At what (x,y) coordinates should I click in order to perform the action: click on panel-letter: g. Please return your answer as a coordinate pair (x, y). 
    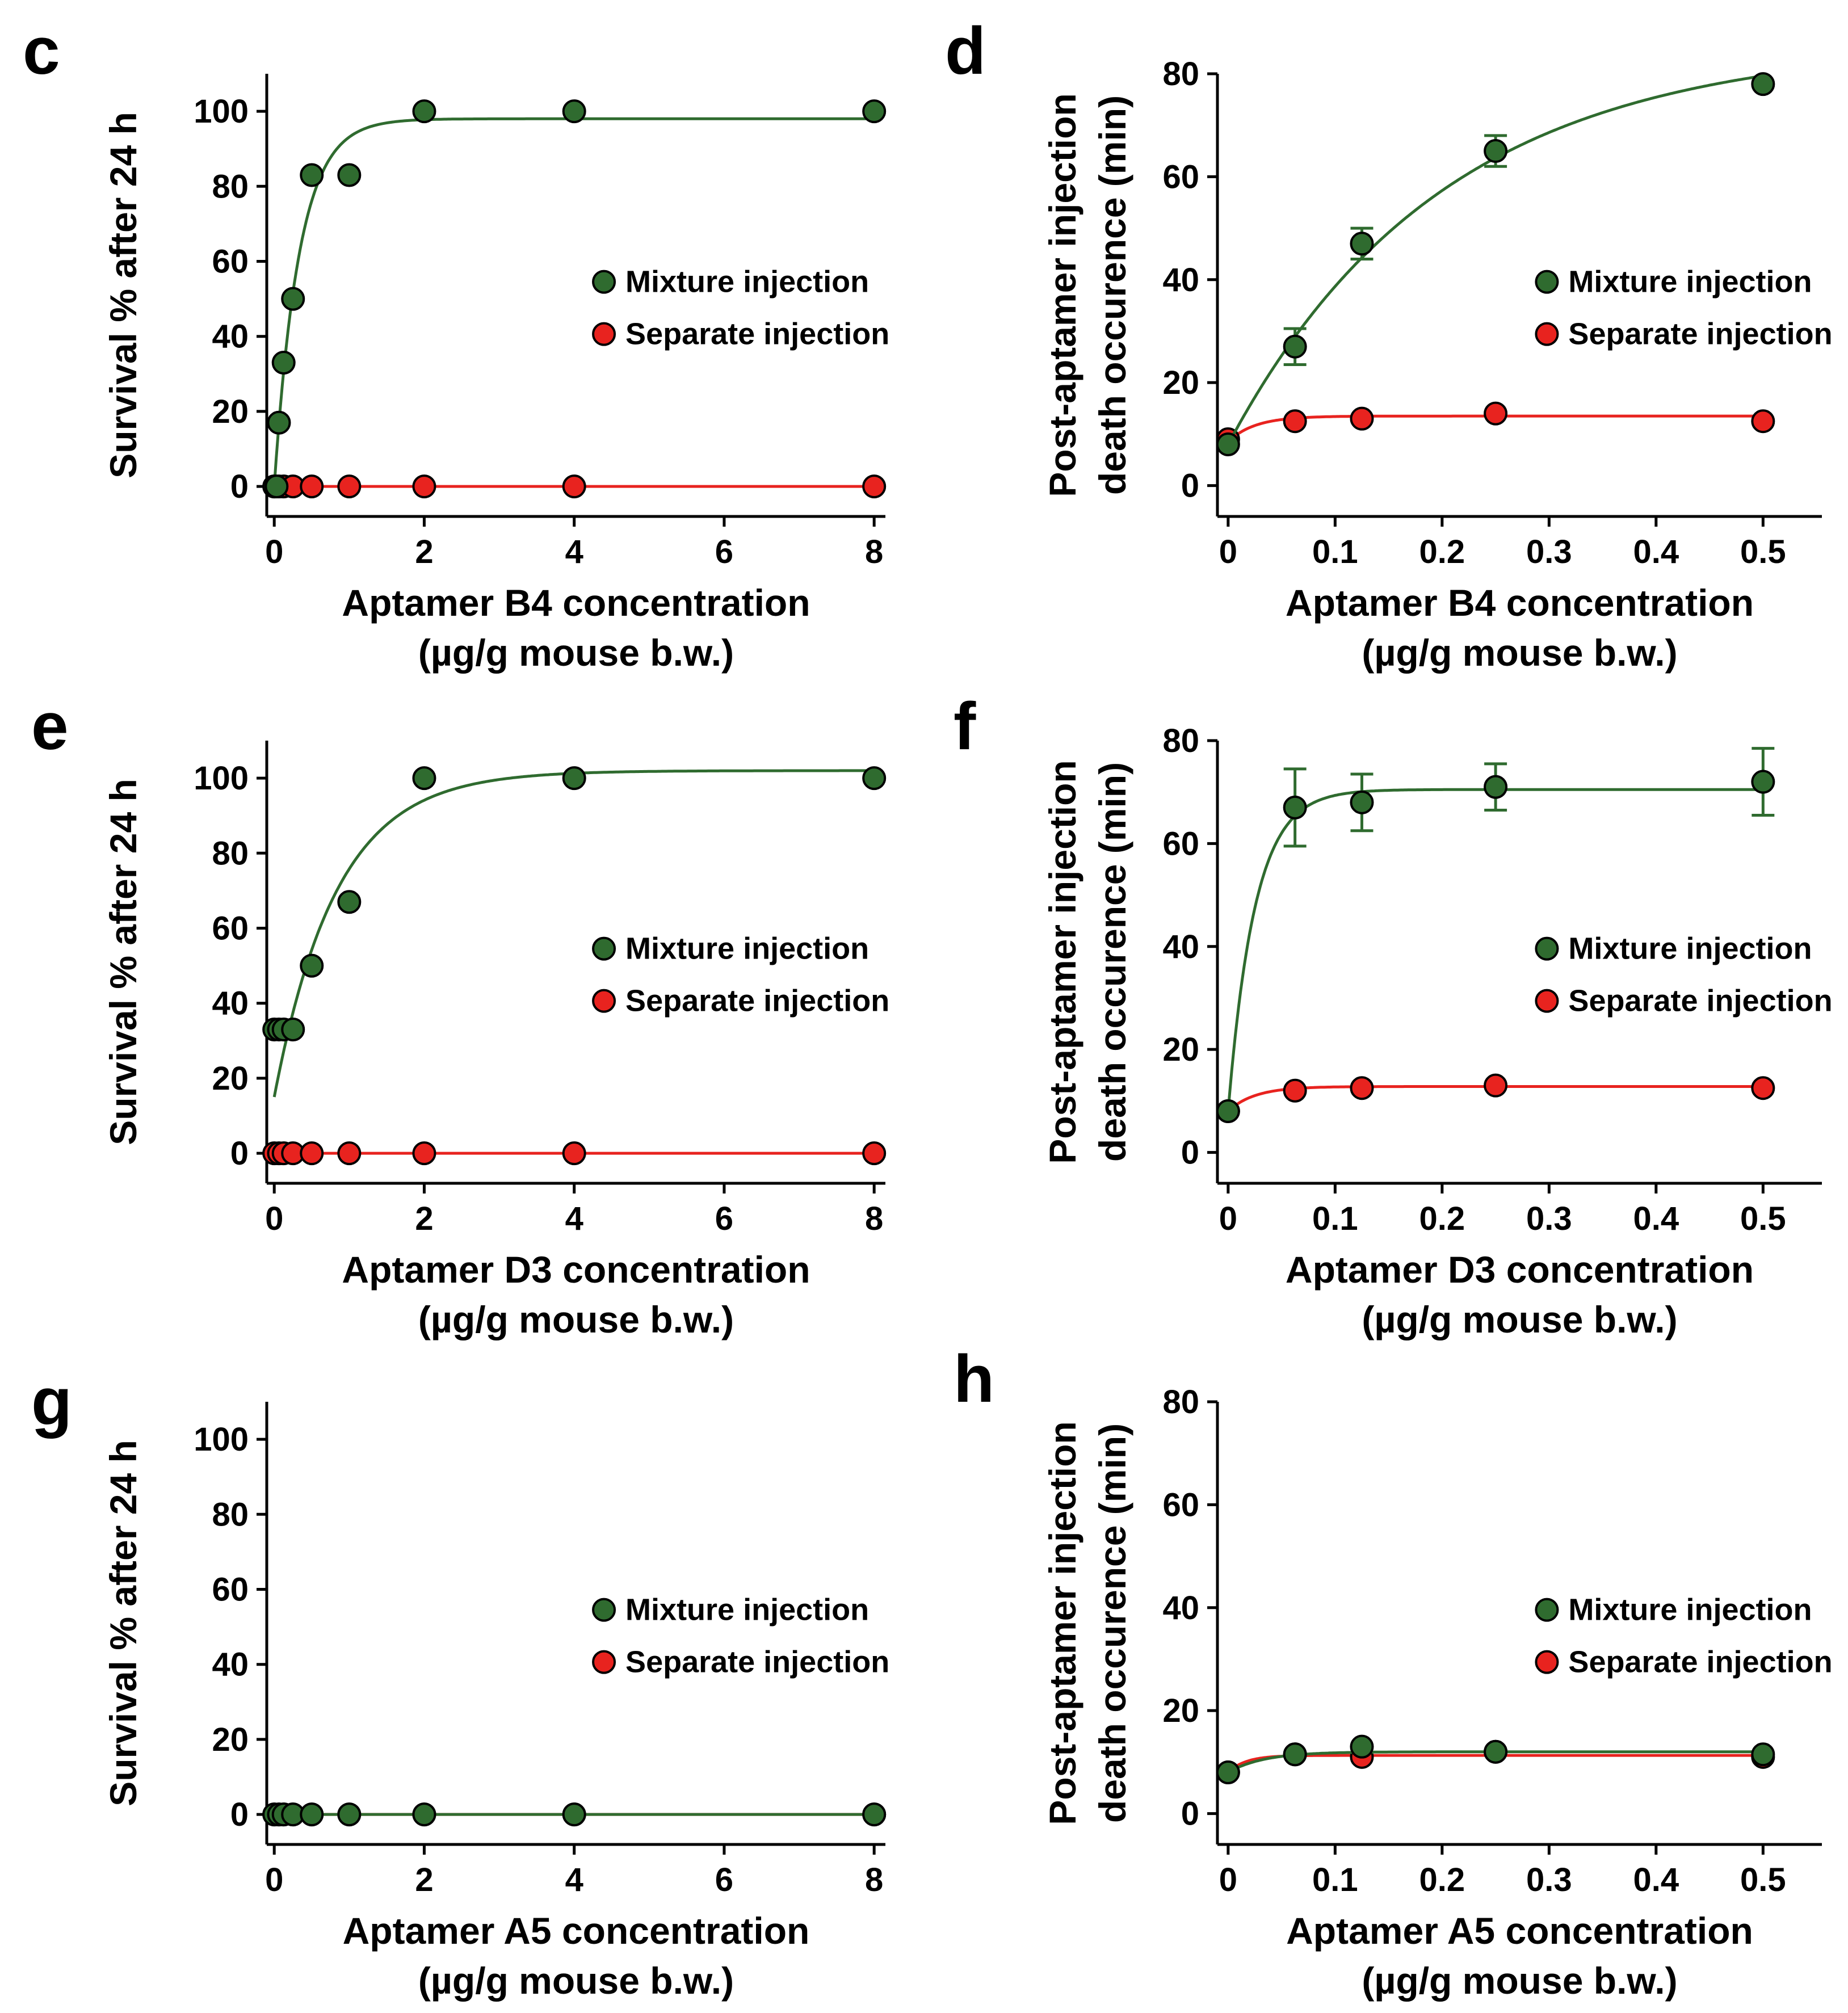
    Looking at the image, I should click on (51, 1402).